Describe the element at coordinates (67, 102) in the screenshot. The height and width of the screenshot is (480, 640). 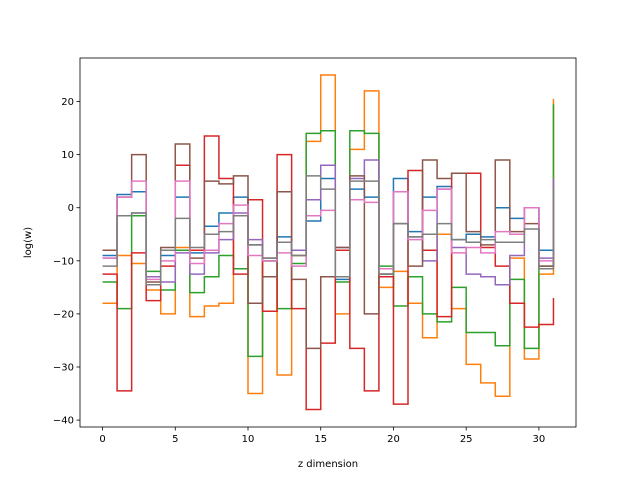
I see `y-tick-label: 20` at that location.